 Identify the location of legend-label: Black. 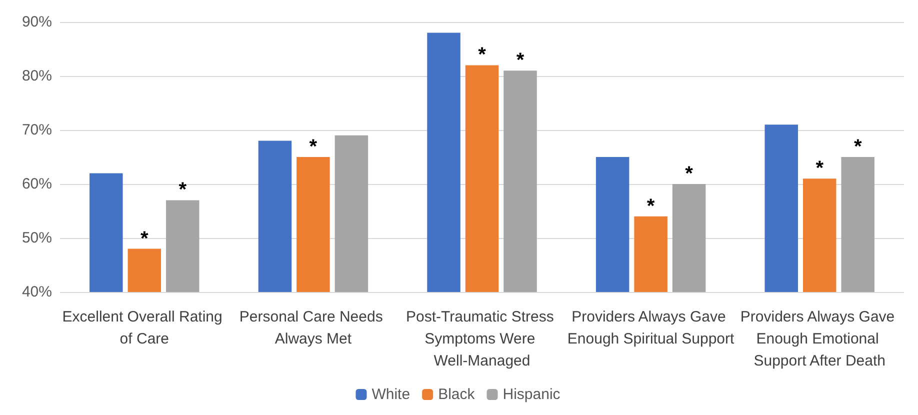
(457, 394).